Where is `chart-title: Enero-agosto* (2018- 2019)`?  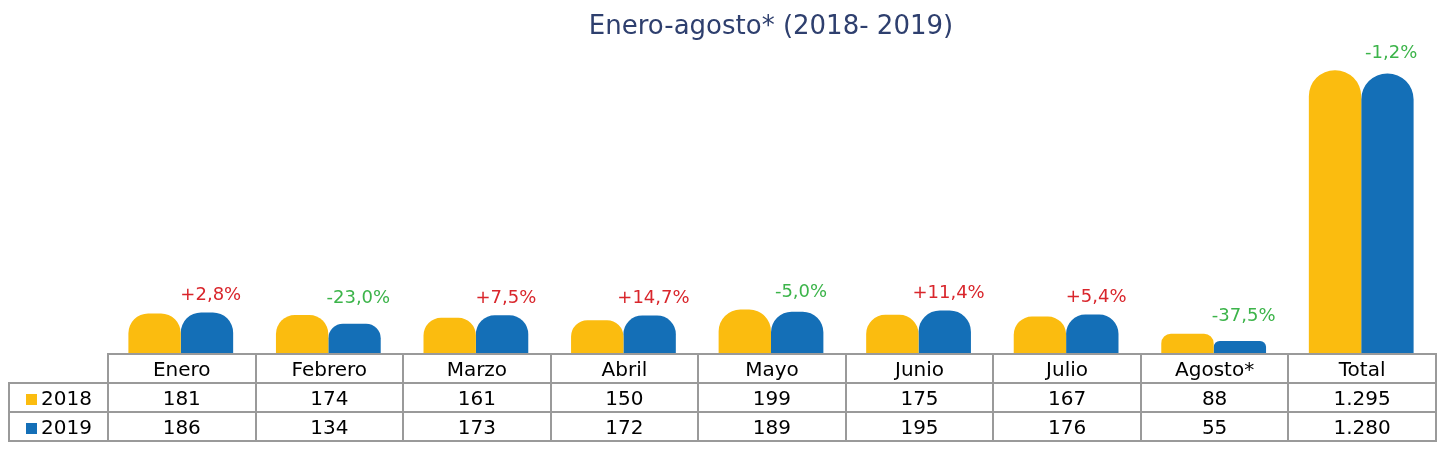
chart-title: Enero-agosto* (2018- 2019) is located at coordinates (771, 25).